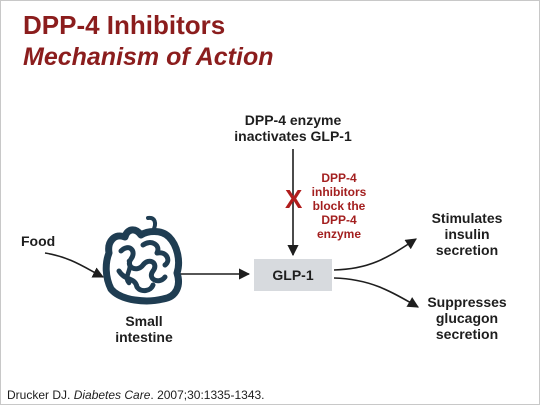 The height and width of the screenshot is (405, 540). I want to click on small-intestine-label: Small intestine, so click(144, 329).